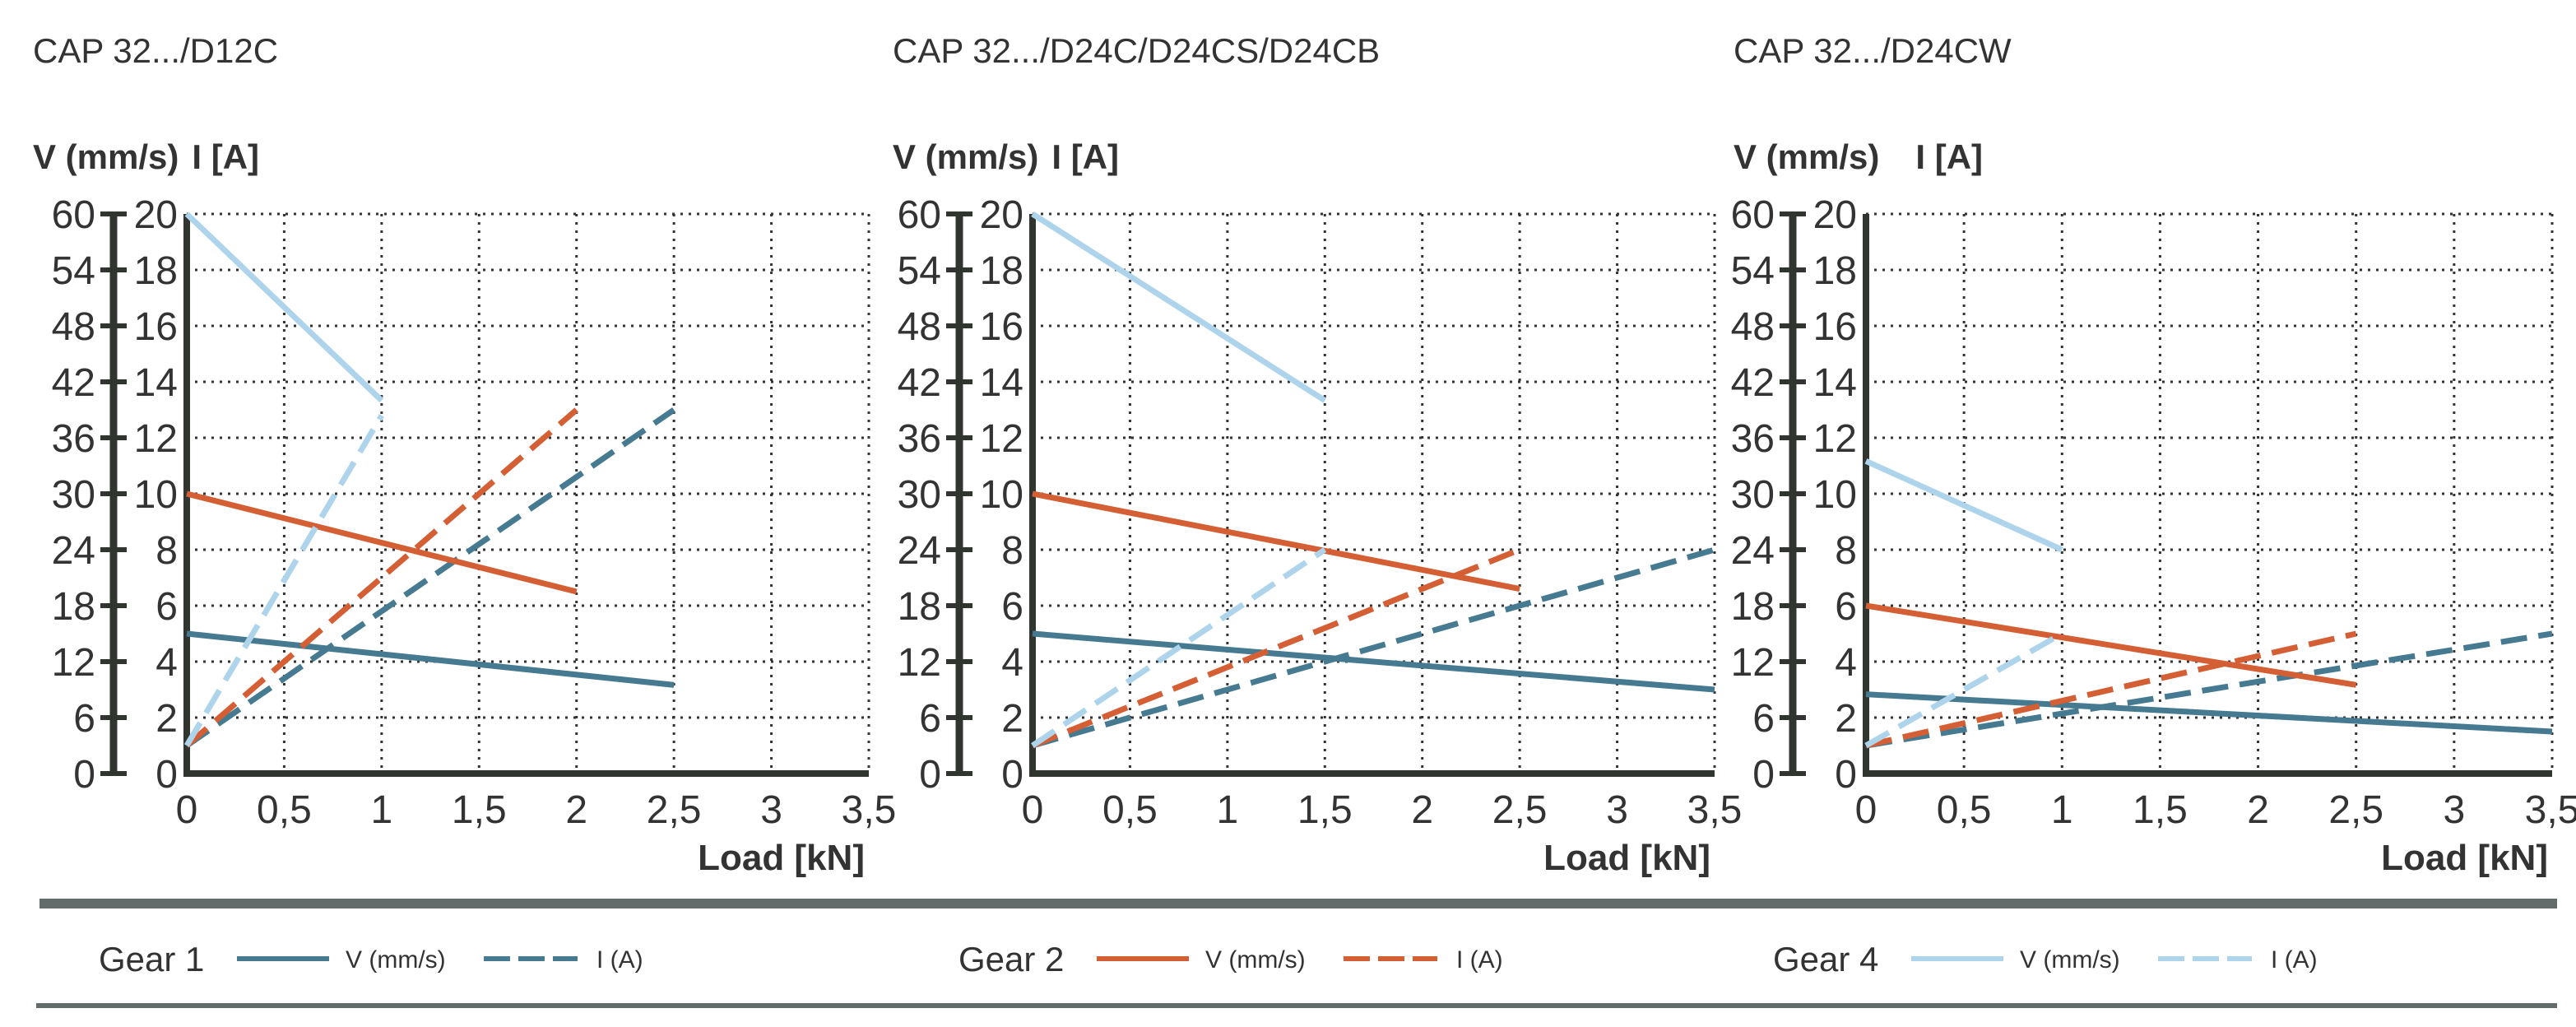  I want to click on y-tick-label-current: 8, so click(1012, 551).